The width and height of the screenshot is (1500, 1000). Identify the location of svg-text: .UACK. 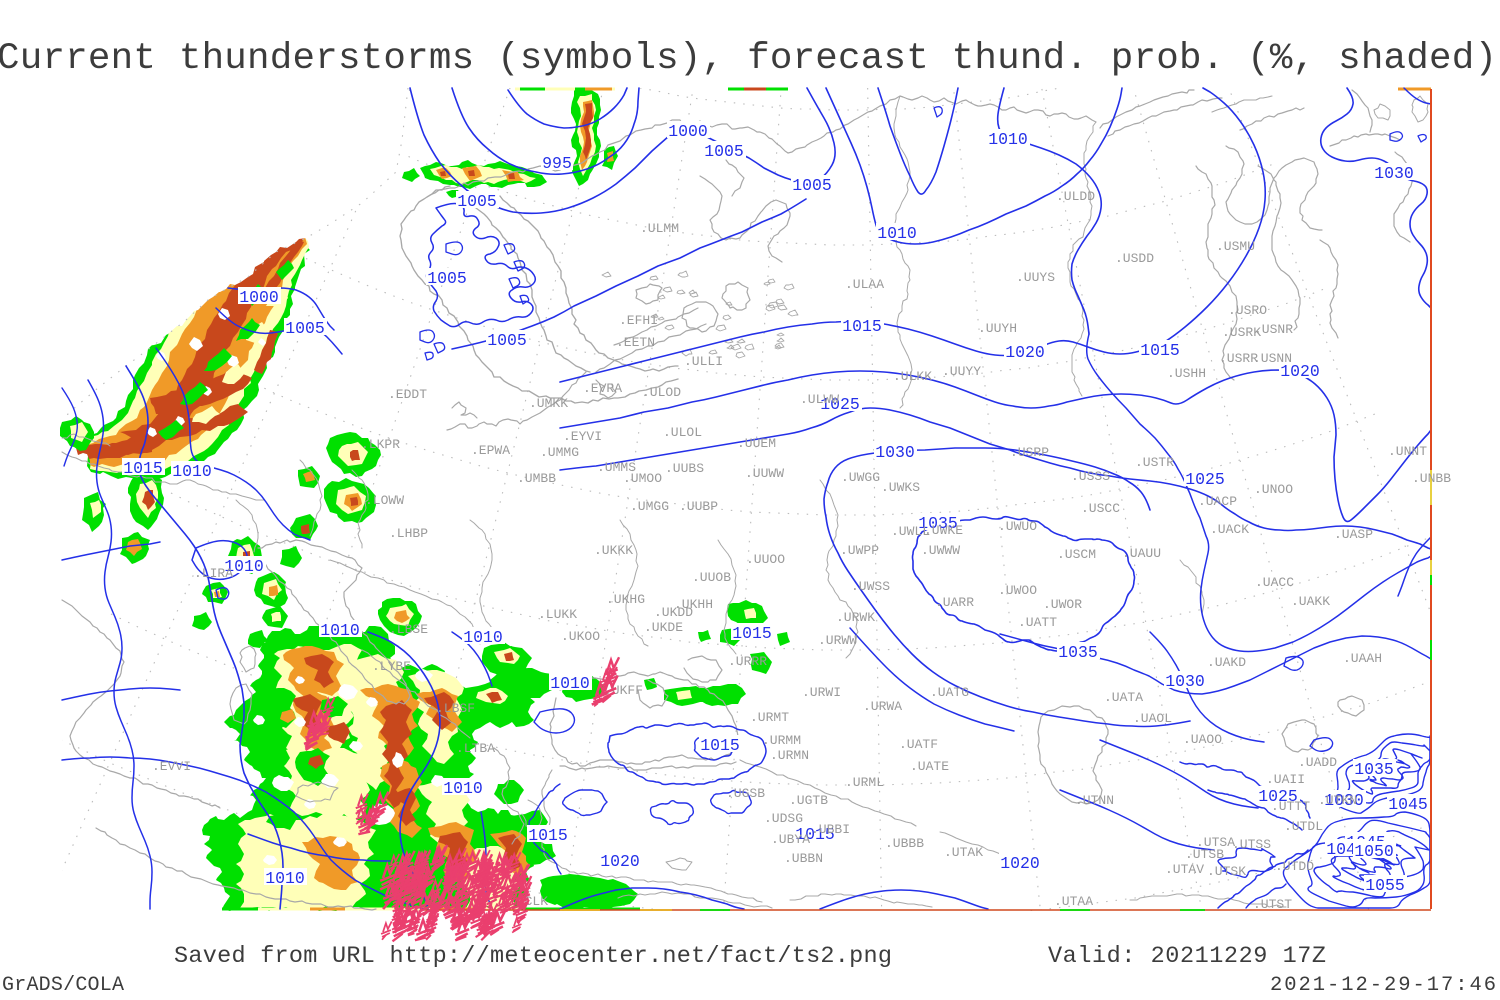
(1229, 529).